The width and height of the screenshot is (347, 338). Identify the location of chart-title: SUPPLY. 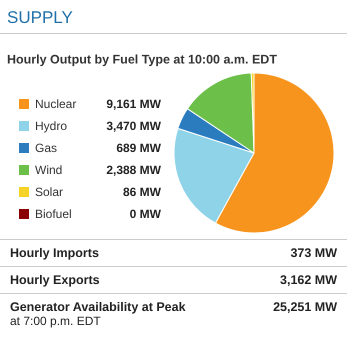
(40, 17).